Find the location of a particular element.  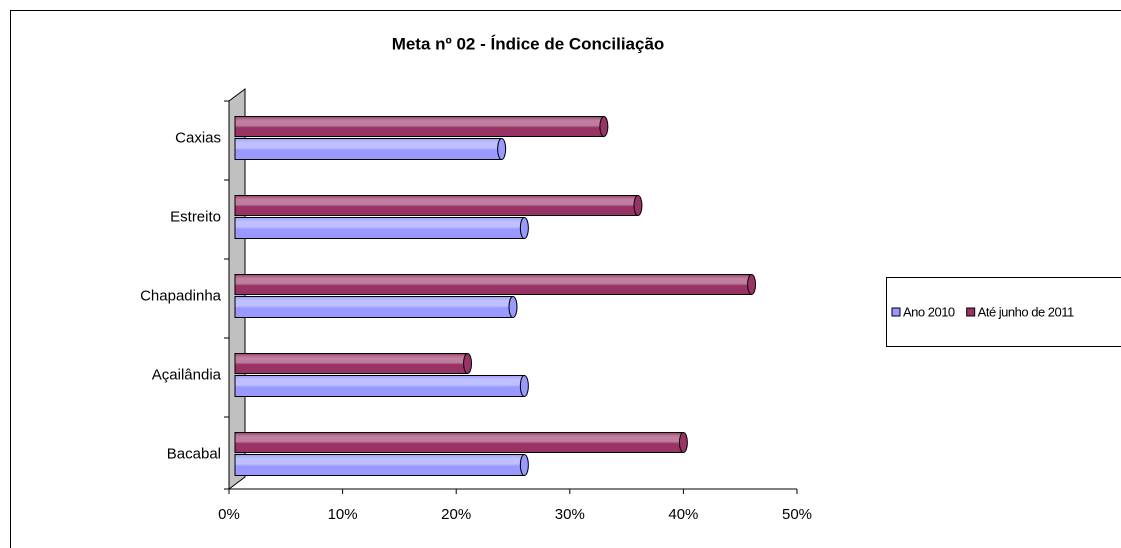

legend-box is located at coordinates (1003, 312).